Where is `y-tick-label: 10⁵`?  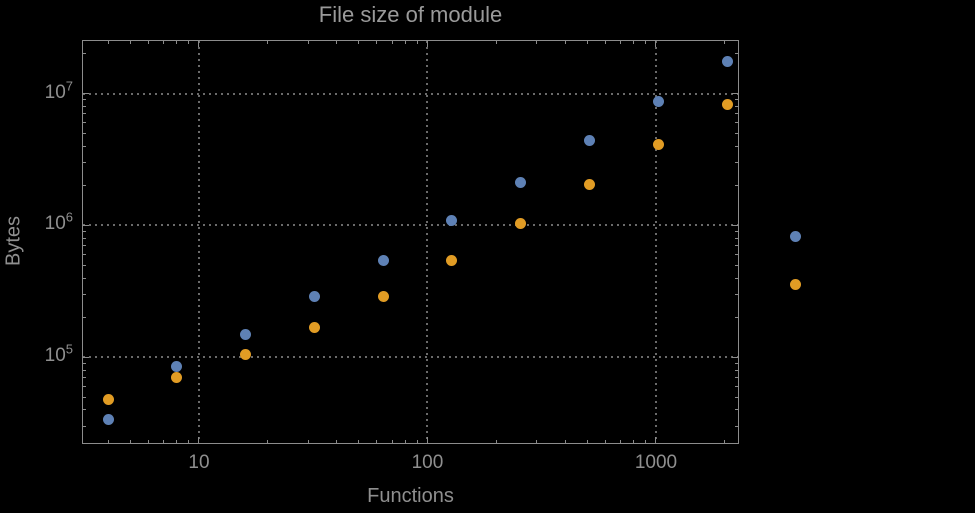 y-tick-label: 10⁵ is located at coordinates (58, 354).